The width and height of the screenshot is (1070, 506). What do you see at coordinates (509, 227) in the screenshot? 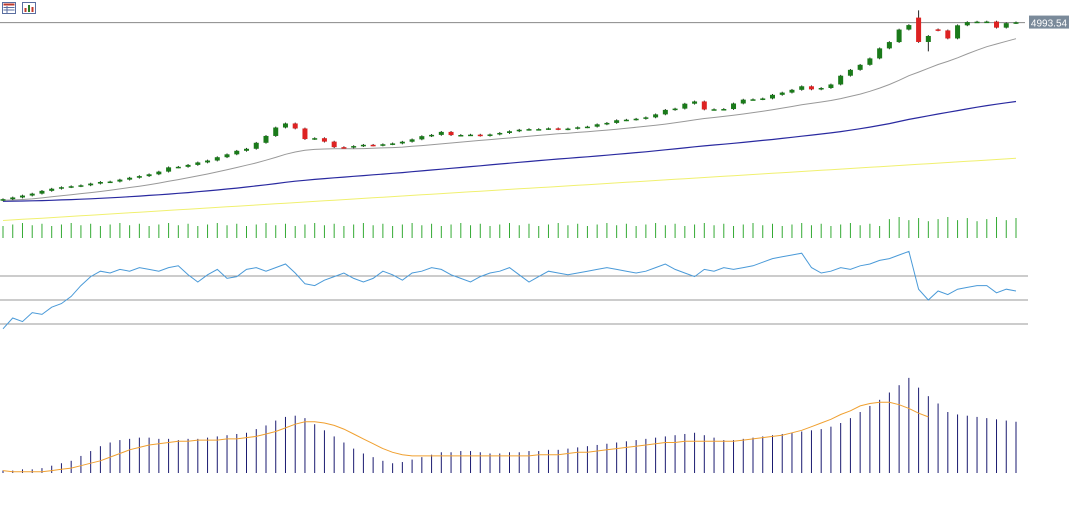
I see `volume-panel` at bounding box center [509, 227].